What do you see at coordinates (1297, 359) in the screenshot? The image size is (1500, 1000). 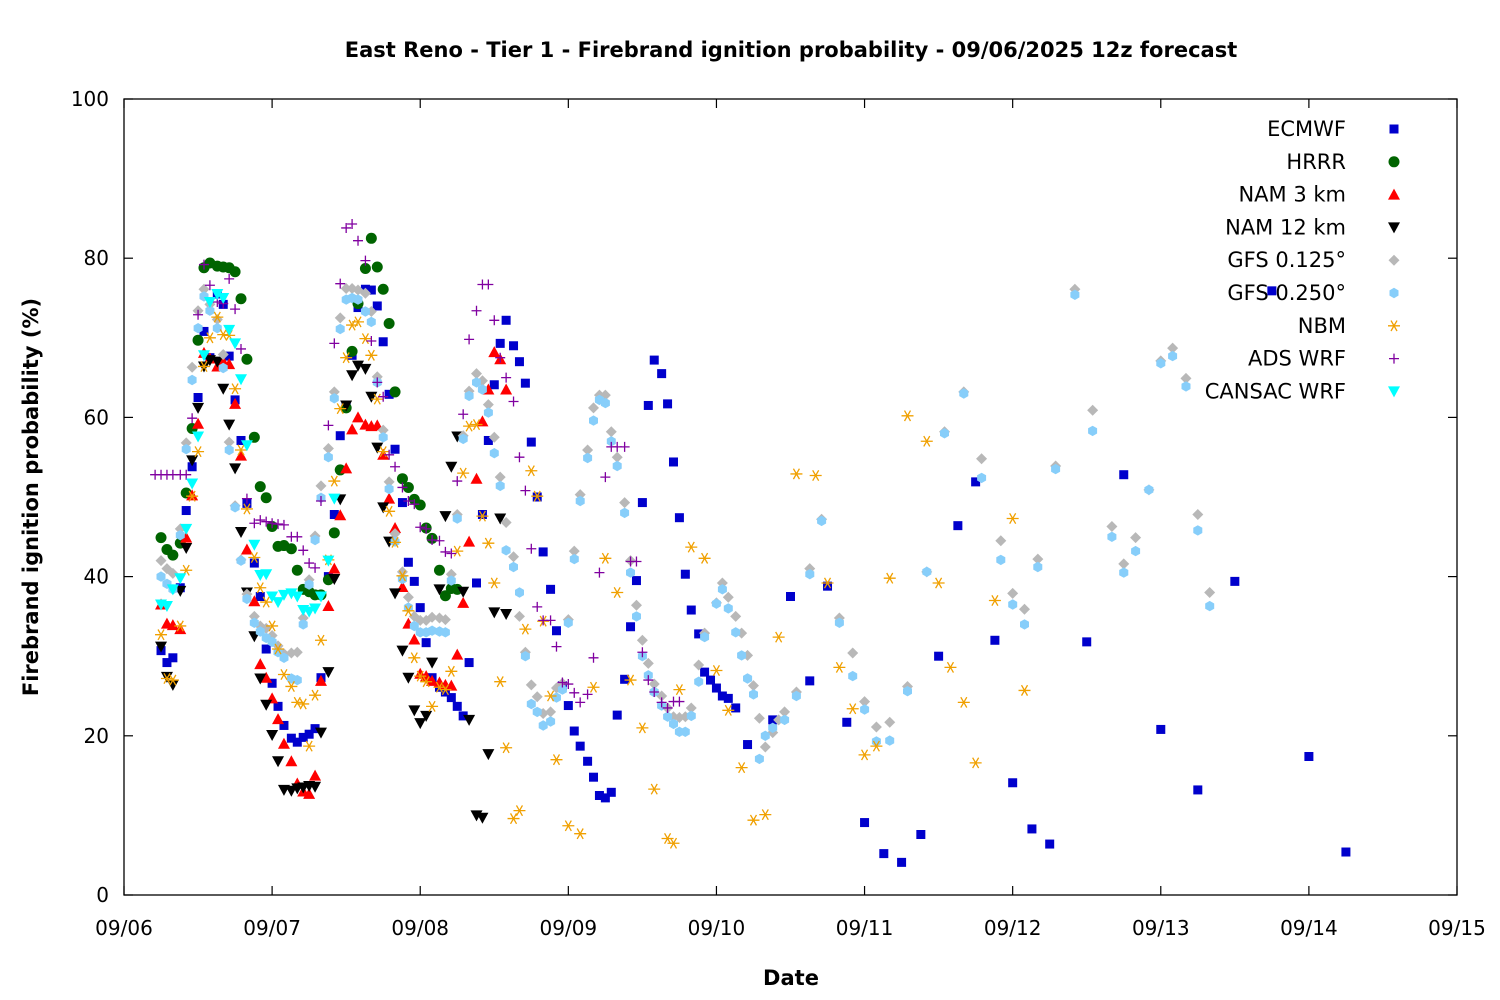 I see `legend-label: ADS WRF` at bounding box center [1297, 359].